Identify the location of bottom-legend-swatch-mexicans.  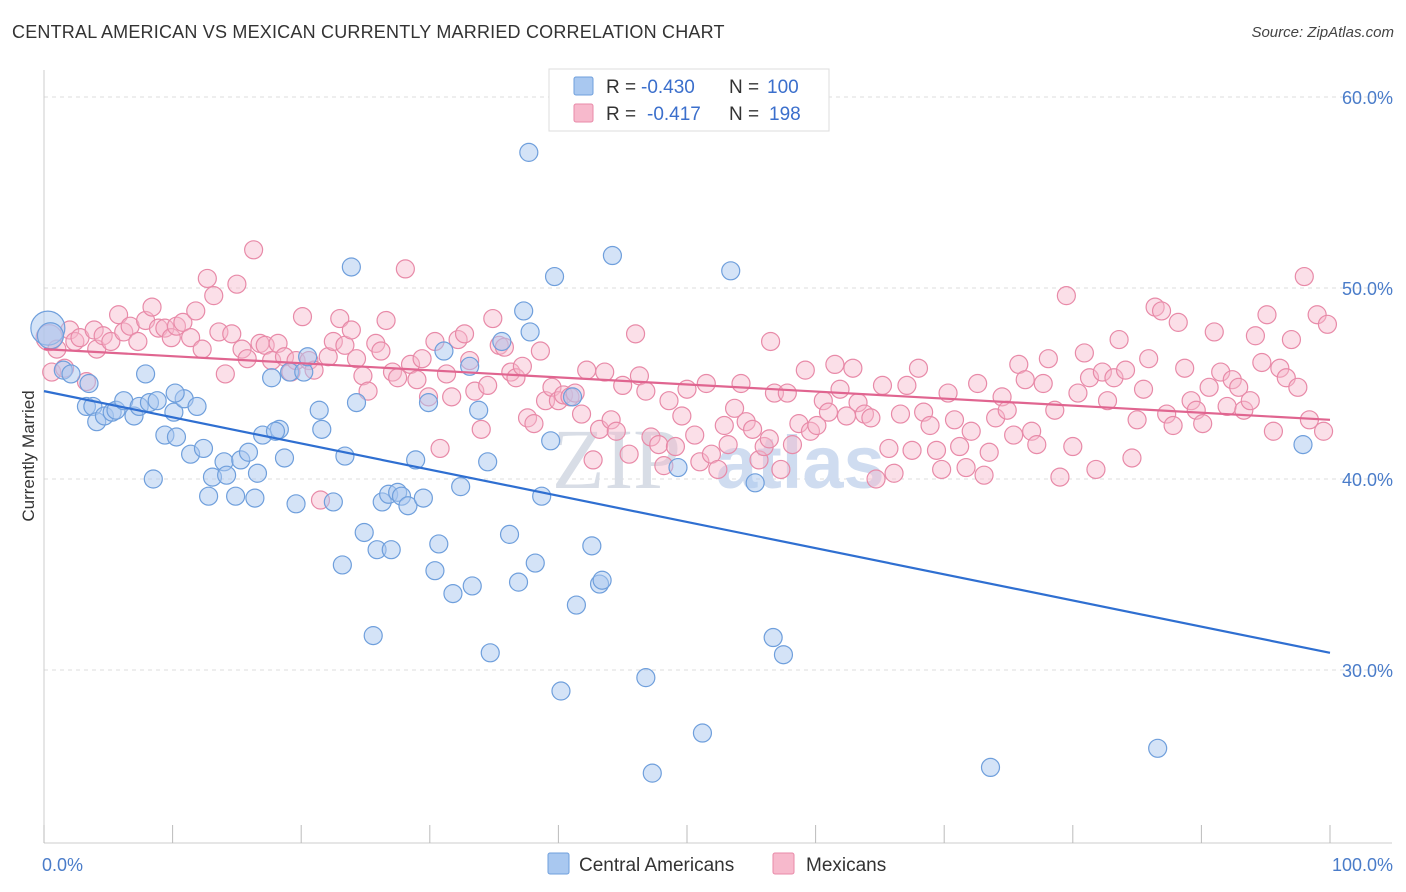
(783, 863).